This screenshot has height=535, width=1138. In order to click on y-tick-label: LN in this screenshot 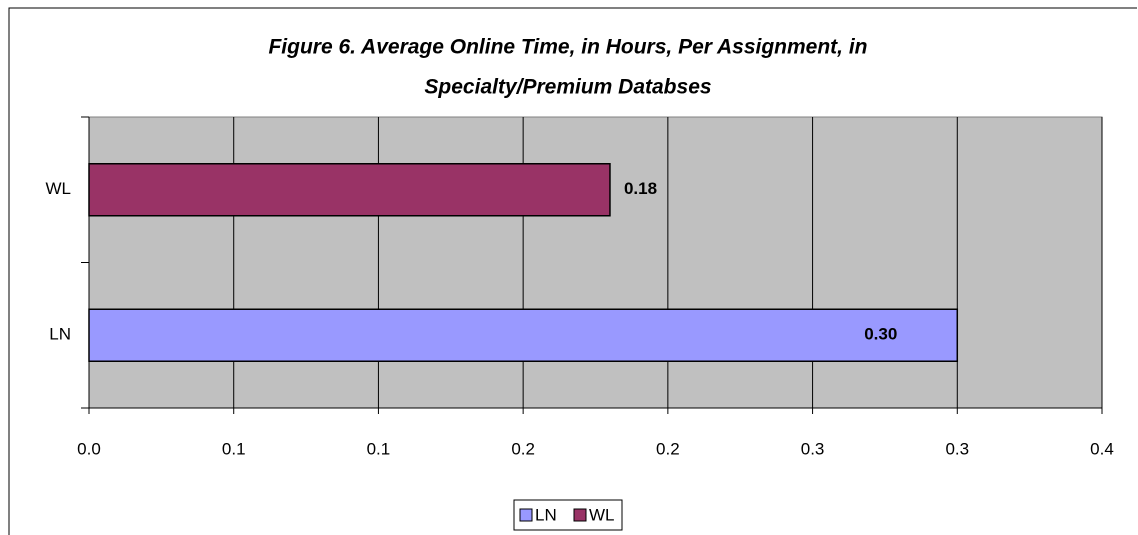, I will do `click(60, 334)`.